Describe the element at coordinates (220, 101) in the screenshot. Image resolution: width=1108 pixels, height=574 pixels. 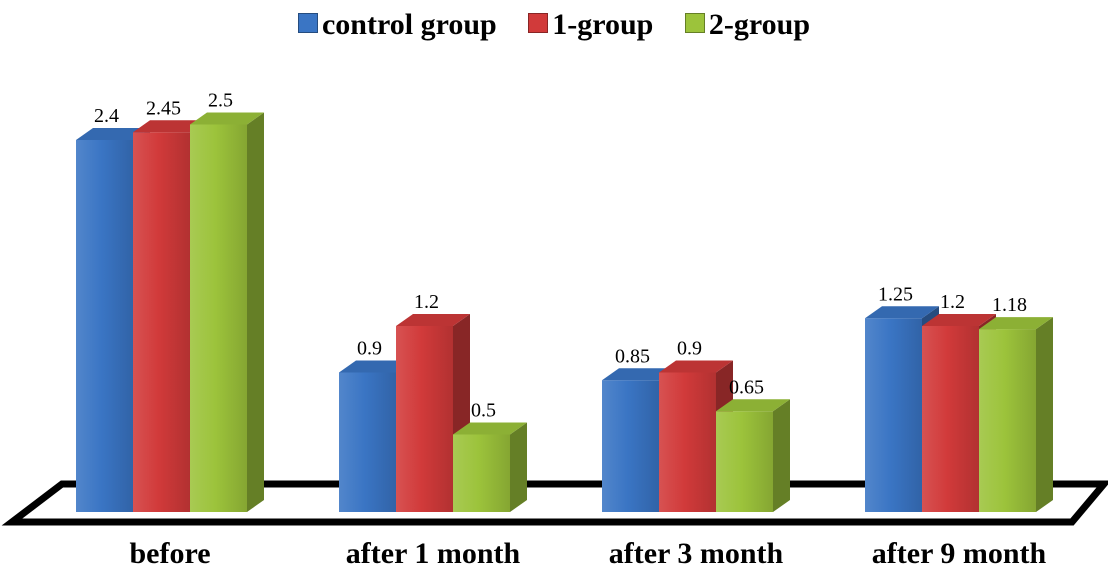
I see `value-label-2-group-before: 2.5` at that location.